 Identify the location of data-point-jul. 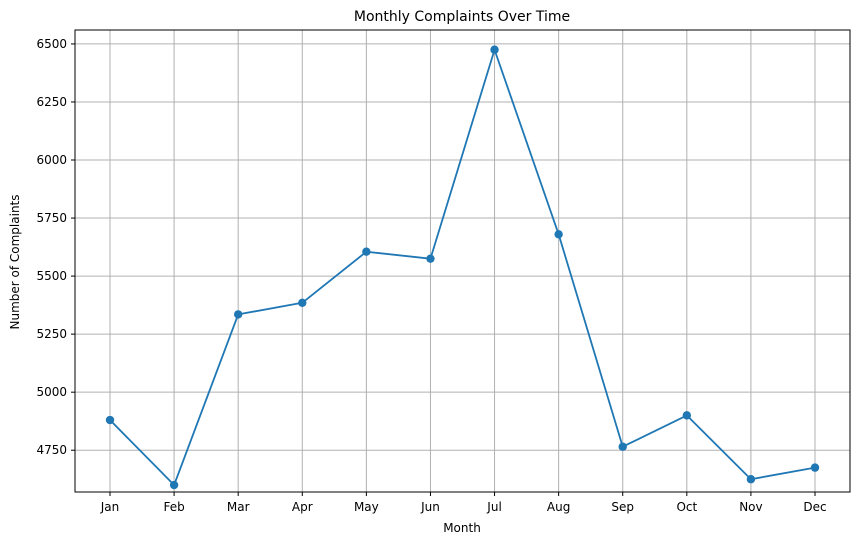
(494, 49).